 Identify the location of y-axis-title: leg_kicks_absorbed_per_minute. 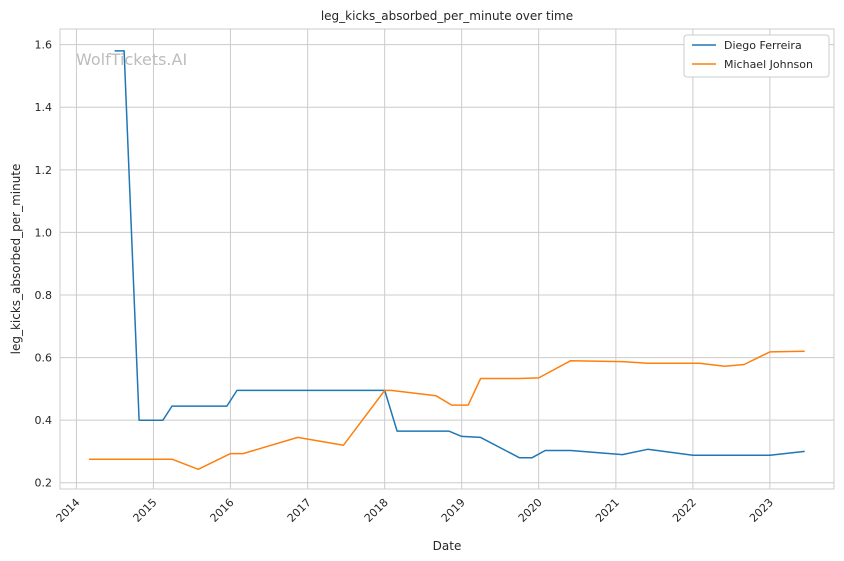
(16, 259).